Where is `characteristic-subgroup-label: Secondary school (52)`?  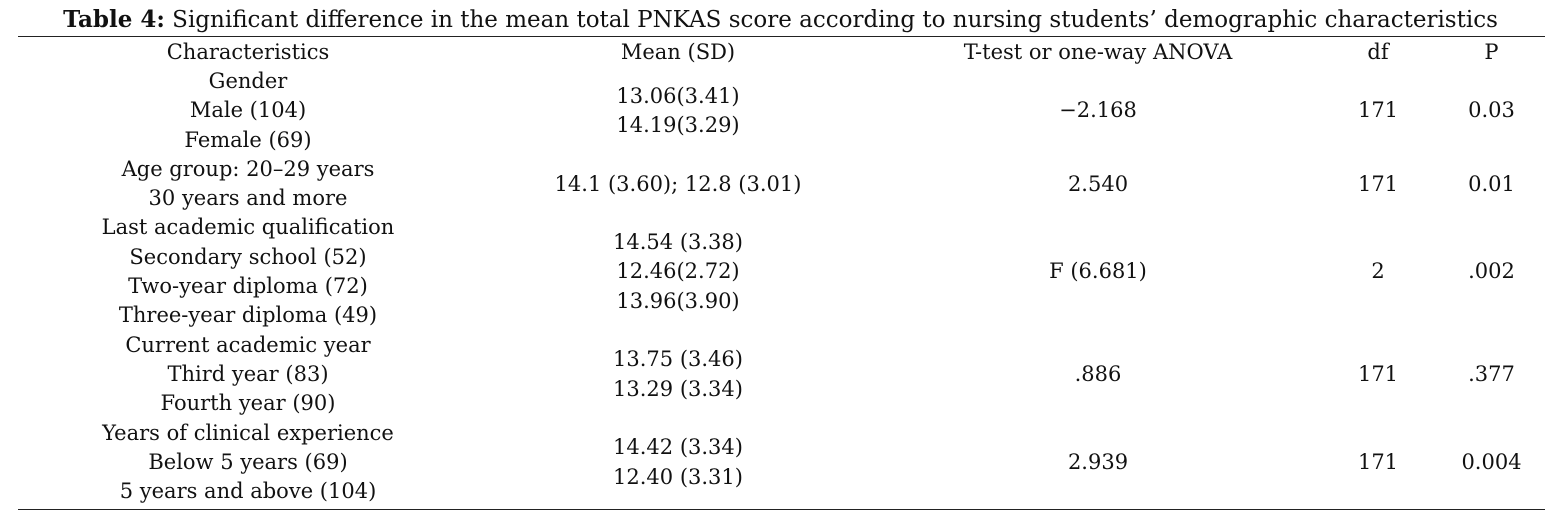
characteristic-subgroup-label: Secondary school (52) is located at coordinates (248, 256).